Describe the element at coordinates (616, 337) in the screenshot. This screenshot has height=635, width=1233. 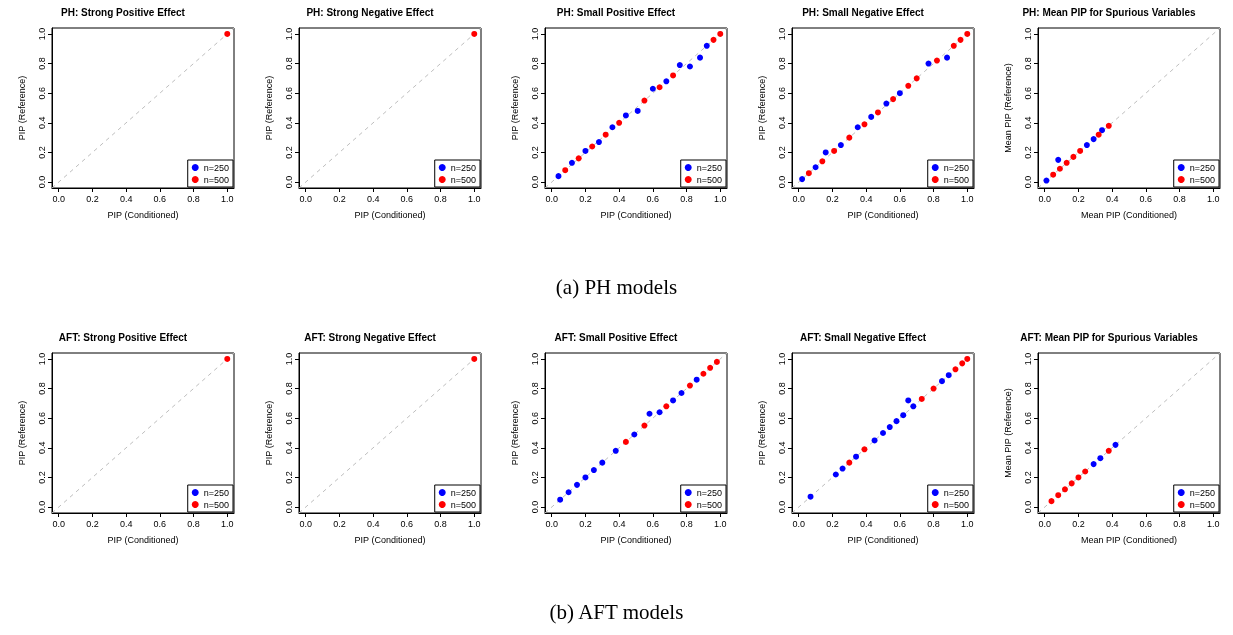
I see `chart-title: AFT: Small Positive Effect` at that location.